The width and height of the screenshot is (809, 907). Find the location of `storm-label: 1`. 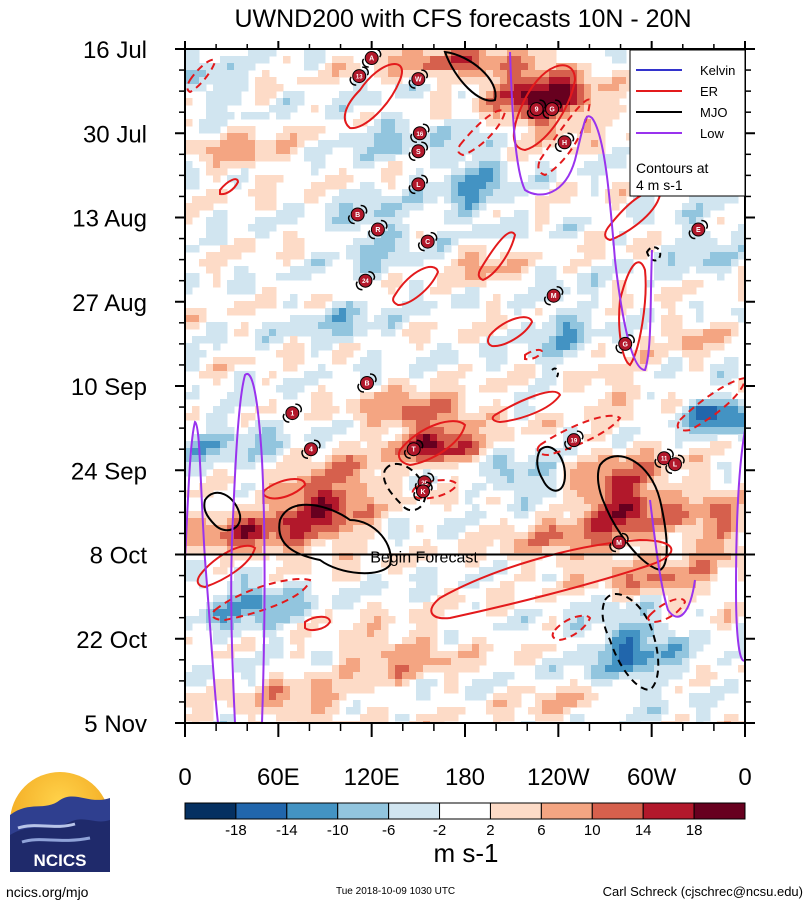

storm-label: 1 is located at coordinates (292, 414).